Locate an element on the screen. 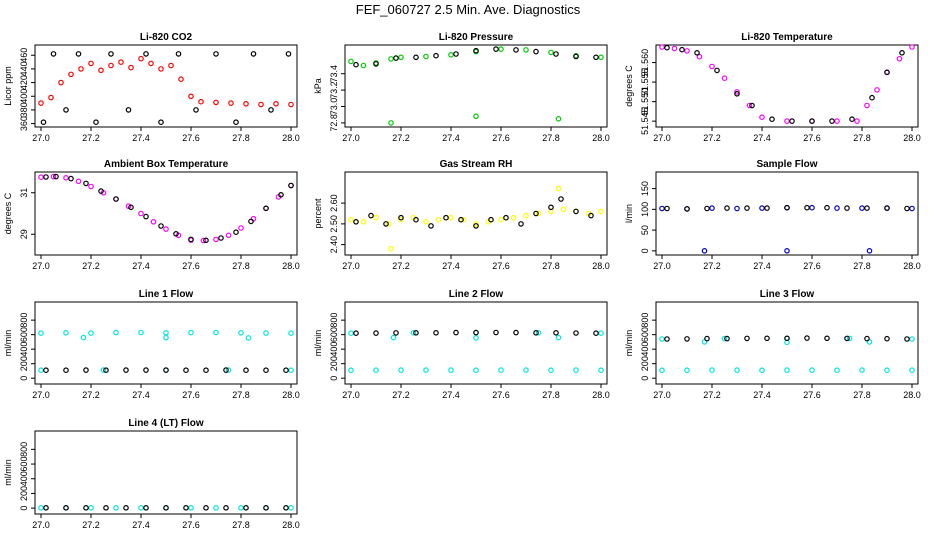  y-tick-label: 100 is located at coordinates (645, 209).